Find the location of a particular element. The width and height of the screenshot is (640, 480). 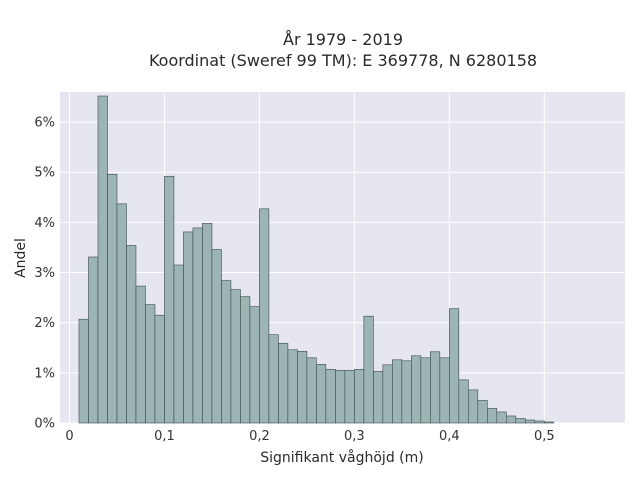

y-tick-label: 1% is located at coordinates (44, 373).